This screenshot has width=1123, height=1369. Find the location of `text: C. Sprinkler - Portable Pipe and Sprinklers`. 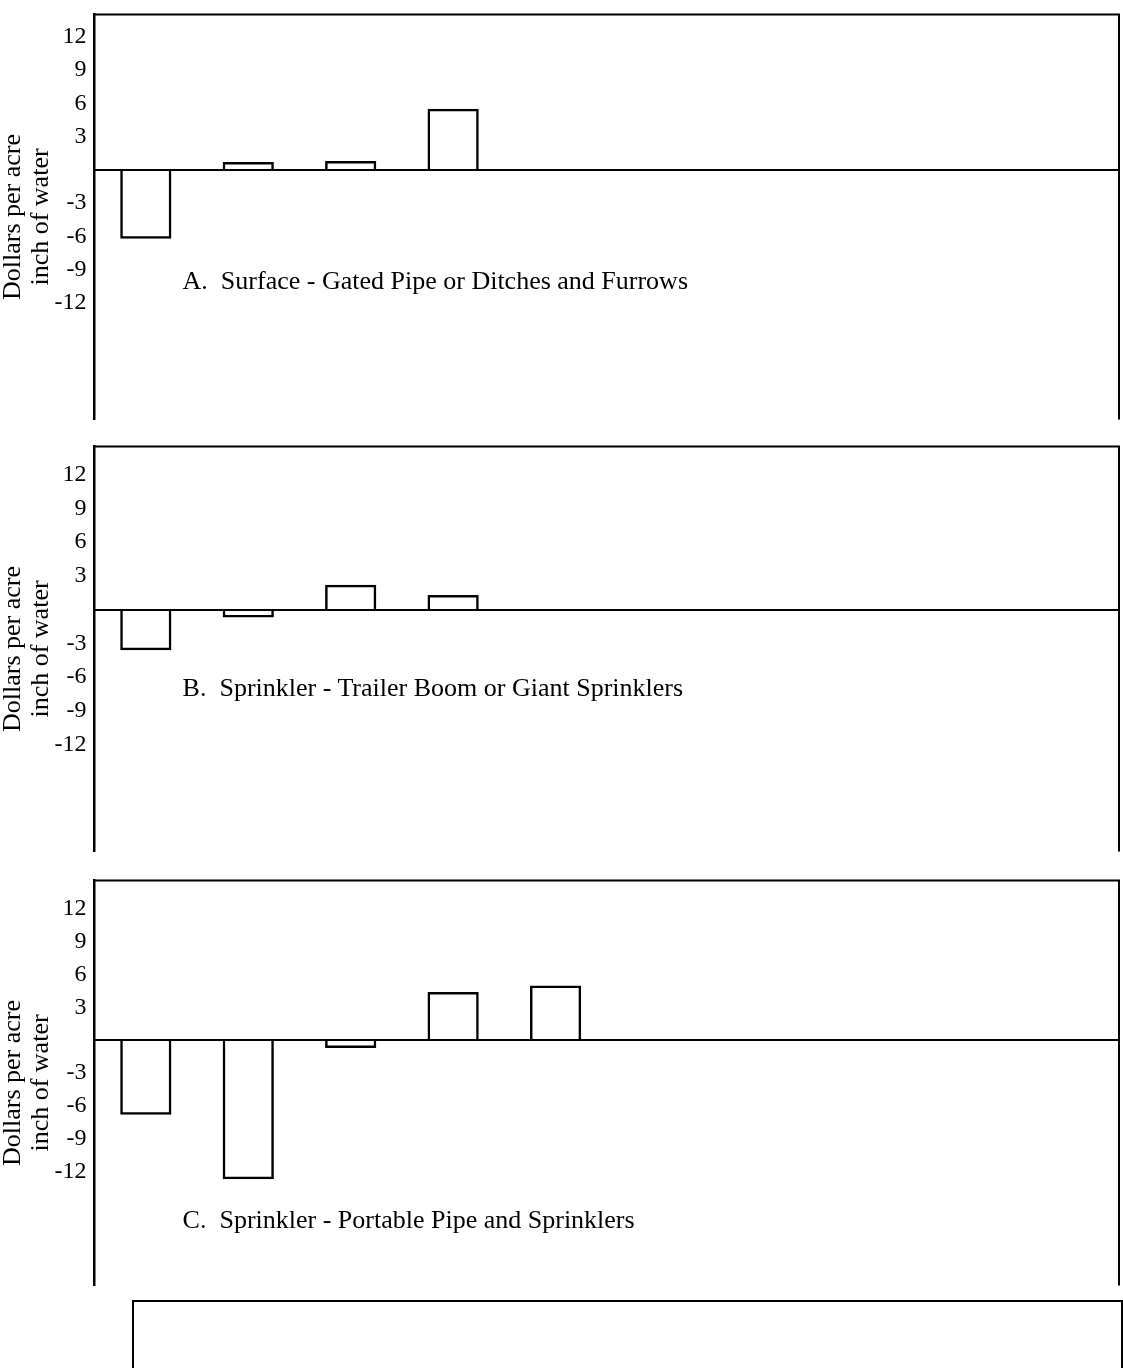

text: C. Sprinkler - Portable Pipe and Sprinklers is located at coordinates (408, 1219).